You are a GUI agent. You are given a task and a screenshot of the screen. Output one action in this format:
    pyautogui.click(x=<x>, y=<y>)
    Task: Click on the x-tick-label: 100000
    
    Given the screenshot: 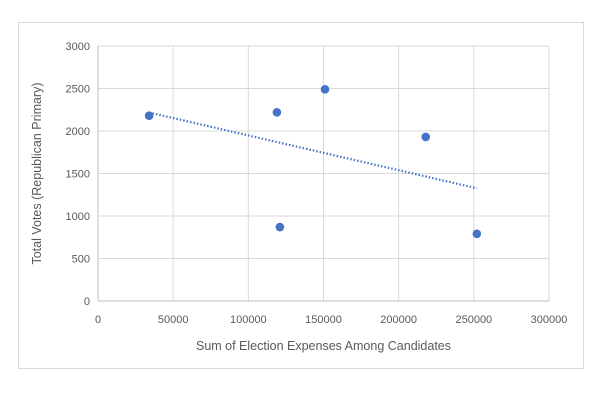 What is the action you would take?
    pyautogui.click(x=248, y=320)
    